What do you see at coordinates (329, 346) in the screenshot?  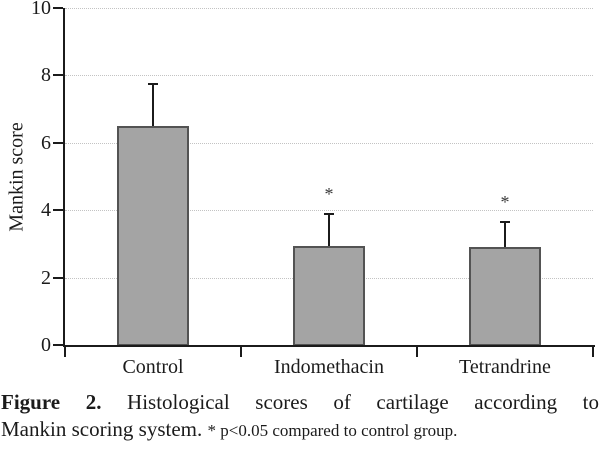 I see `x-axis-line` at bounding box center [329, 346].